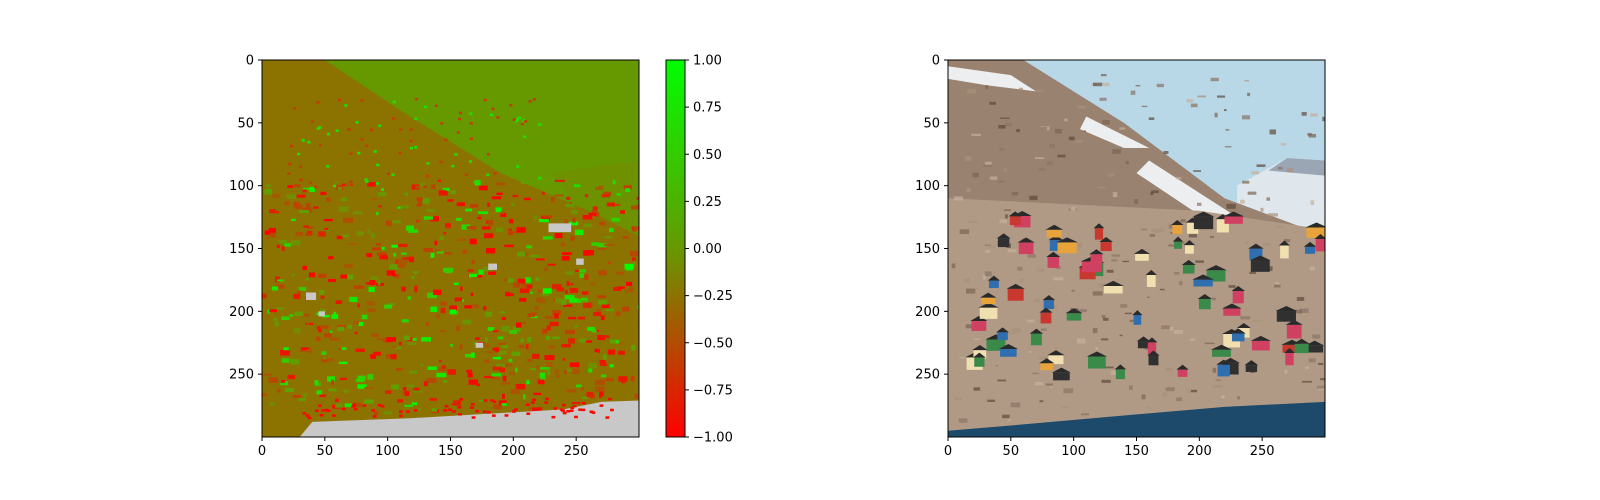 The width and height of the screenshot is (1600, 500). I want to click on x-tick-label: 100, so click(1073, 451).